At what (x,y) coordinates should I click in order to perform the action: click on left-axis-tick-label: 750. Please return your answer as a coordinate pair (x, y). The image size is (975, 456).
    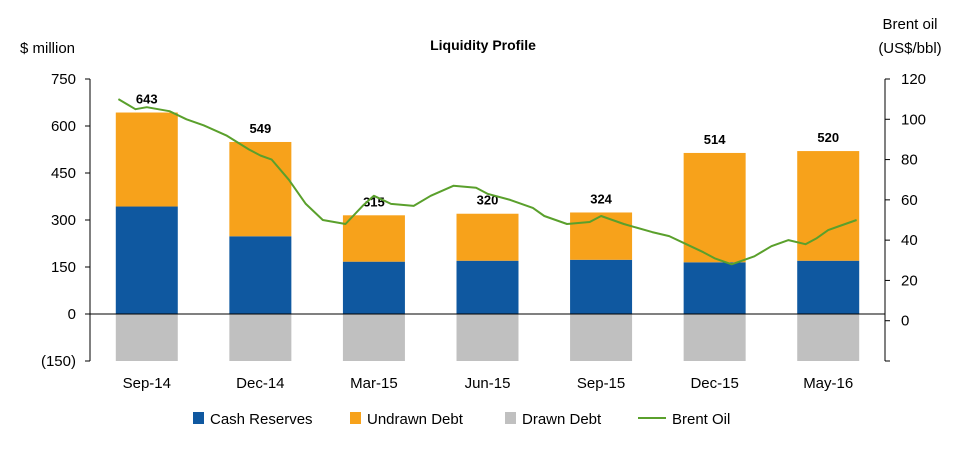
    Looking at the image, I should click on (63, 79).